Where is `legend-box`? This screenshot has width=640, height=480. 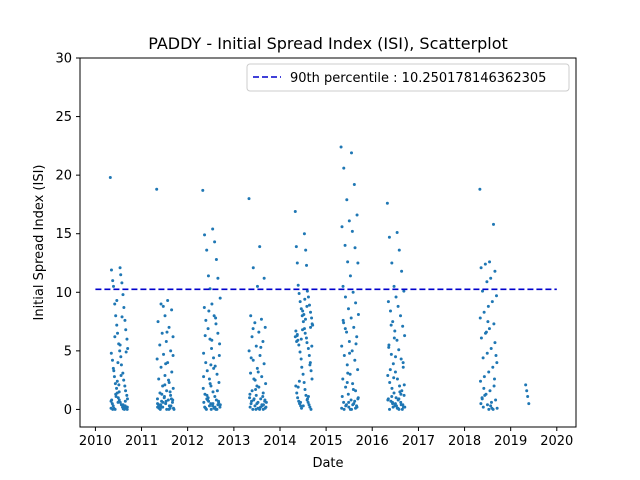 legend-box is located at coordinates (408, 77).